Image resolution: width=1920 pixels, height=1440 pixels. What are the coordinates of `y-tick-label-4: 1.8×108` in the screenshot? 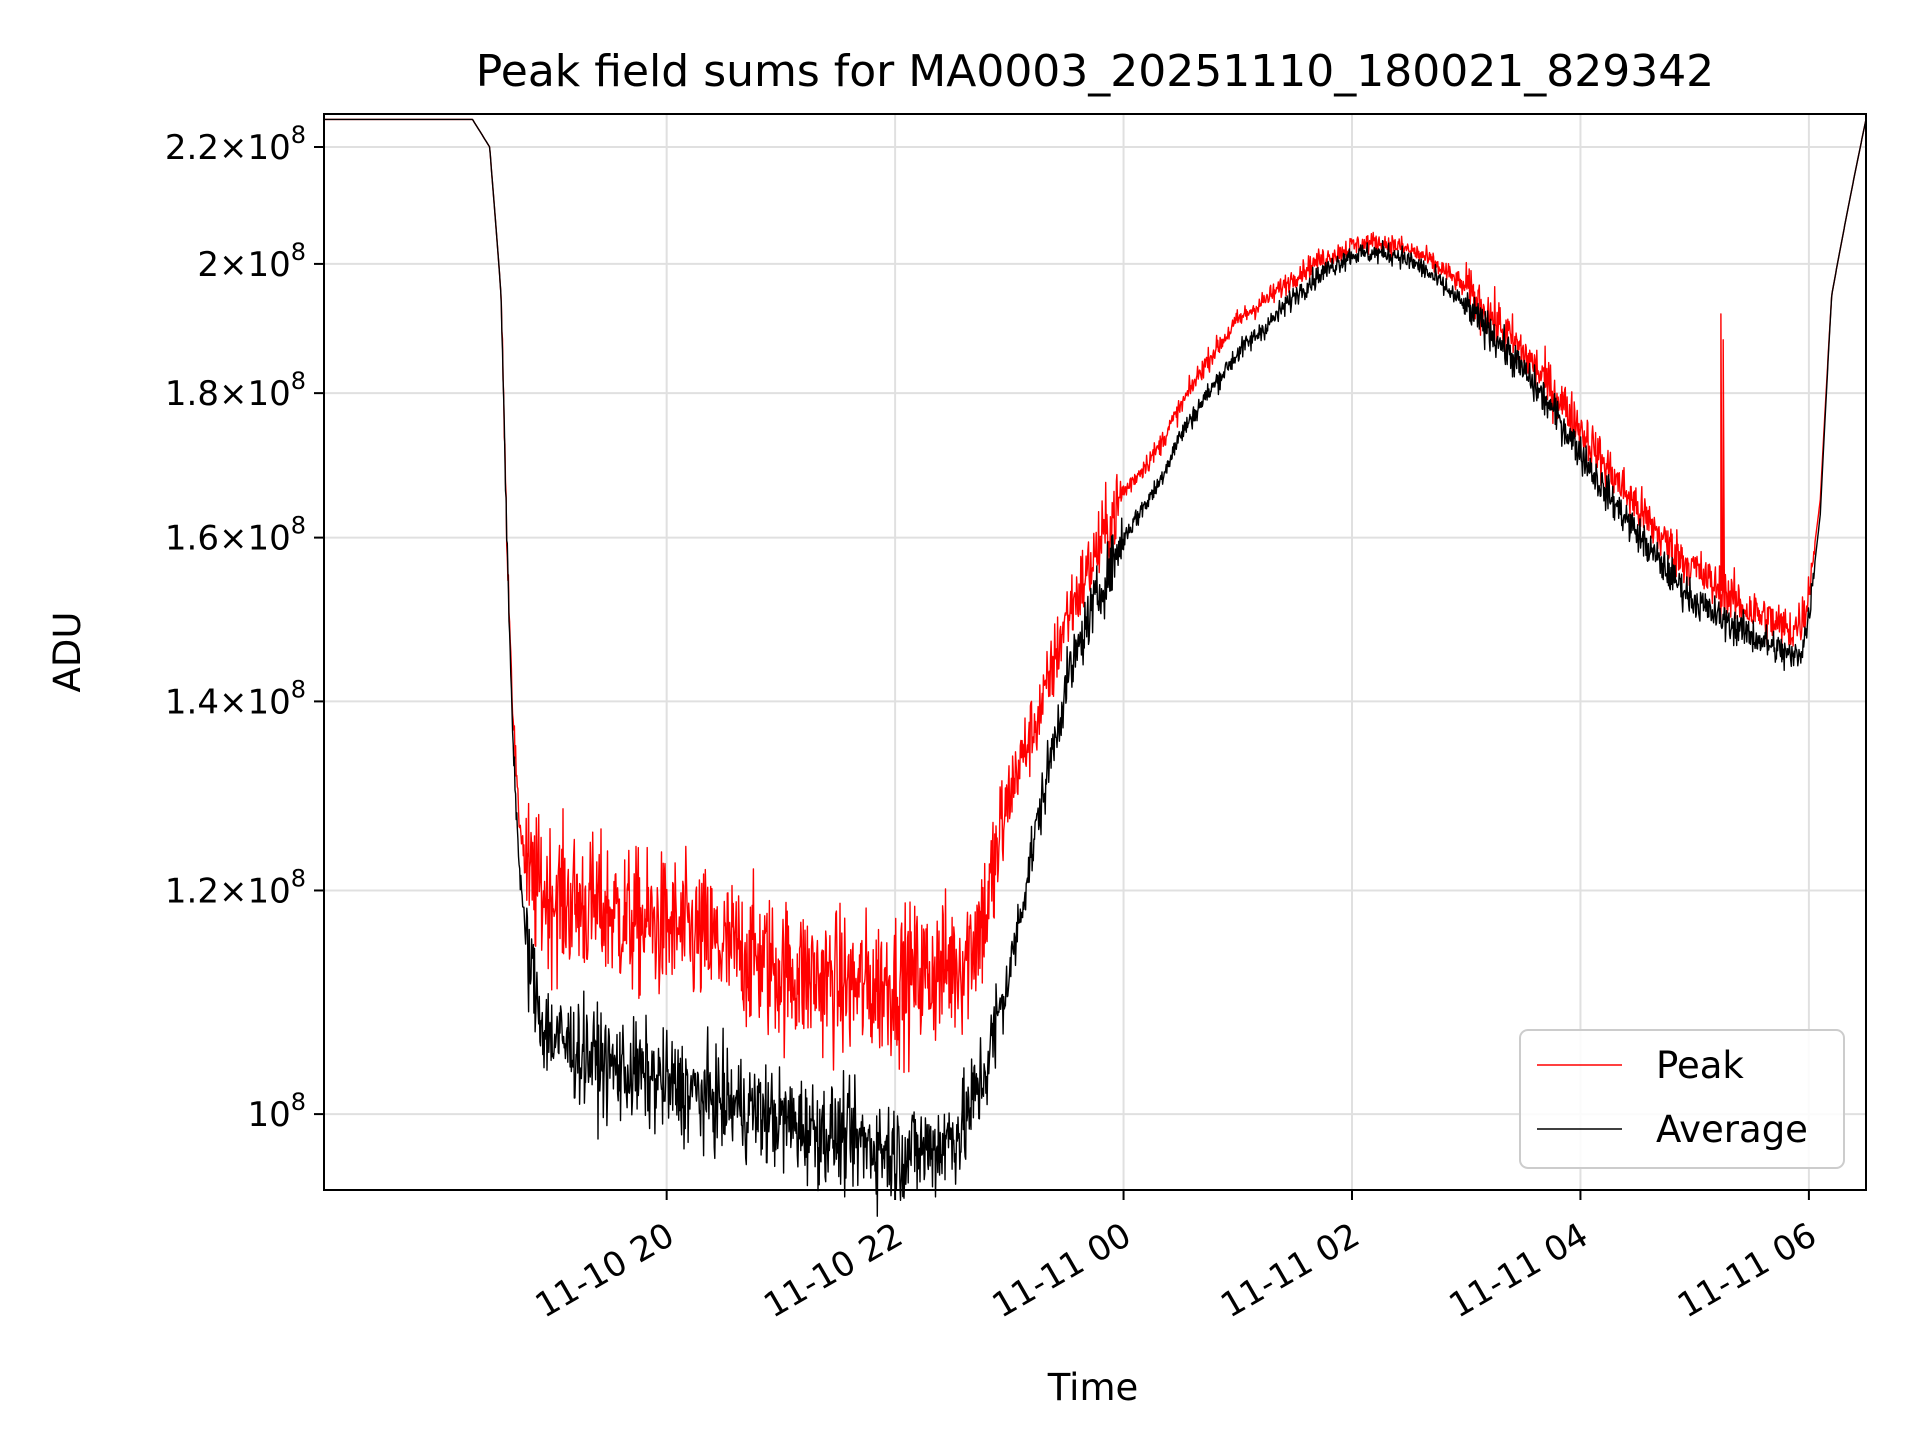 It's located at (235, 390).